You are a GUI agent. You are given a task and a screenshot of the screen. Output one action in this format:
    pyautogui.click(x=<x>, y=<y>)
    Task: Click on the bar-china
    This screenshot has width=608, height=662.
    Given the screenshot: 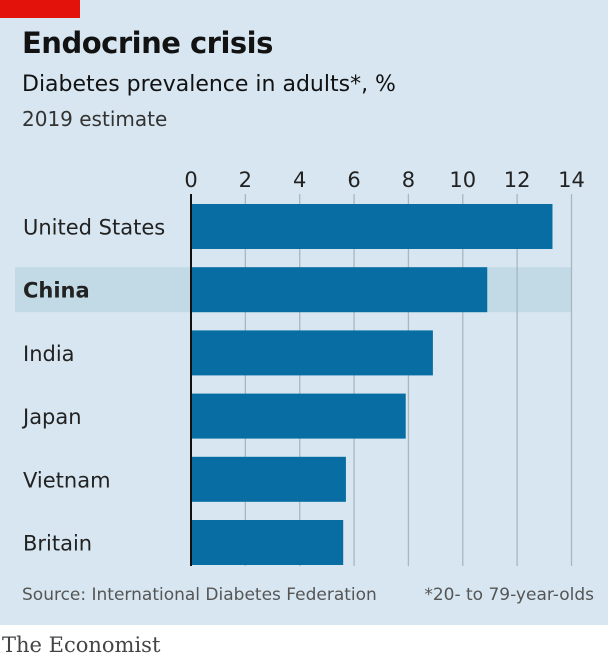 What is the action you would take?
    pyautogui.click(x=339, y=290)
    